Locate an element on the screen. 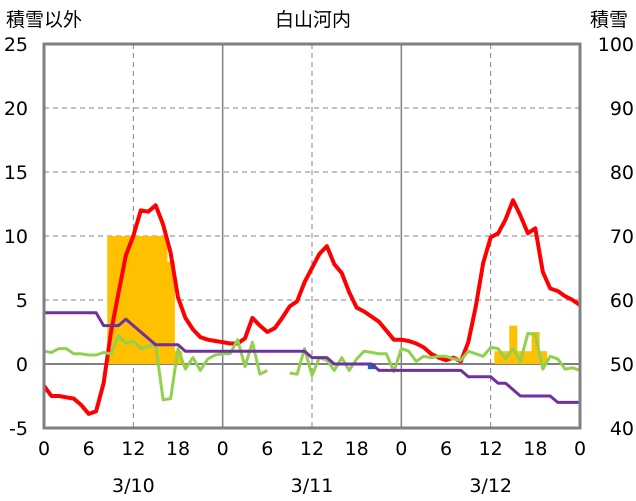 This screenshot has width=636, height=501. right-tick-label: 80 is located at coordinates (622, 173).